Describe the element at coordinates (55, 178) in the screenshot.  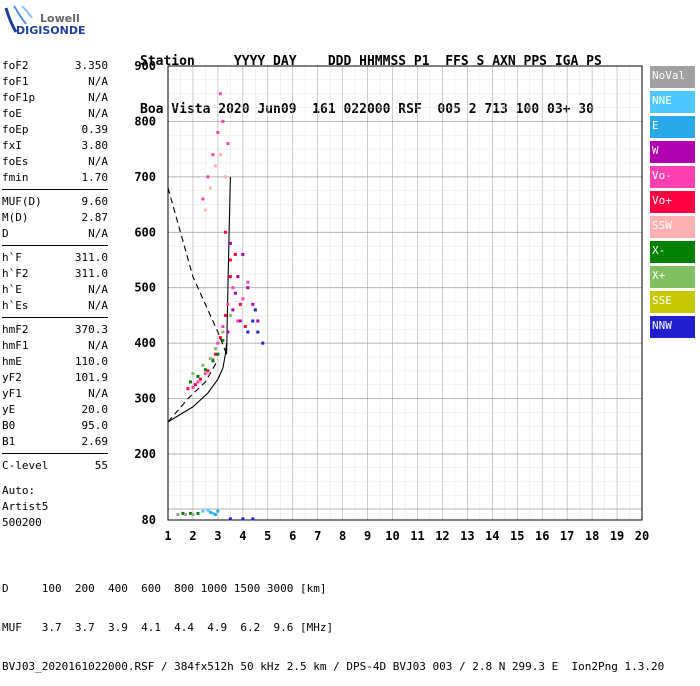
I see `param-row: fmin 1.70` at that location.